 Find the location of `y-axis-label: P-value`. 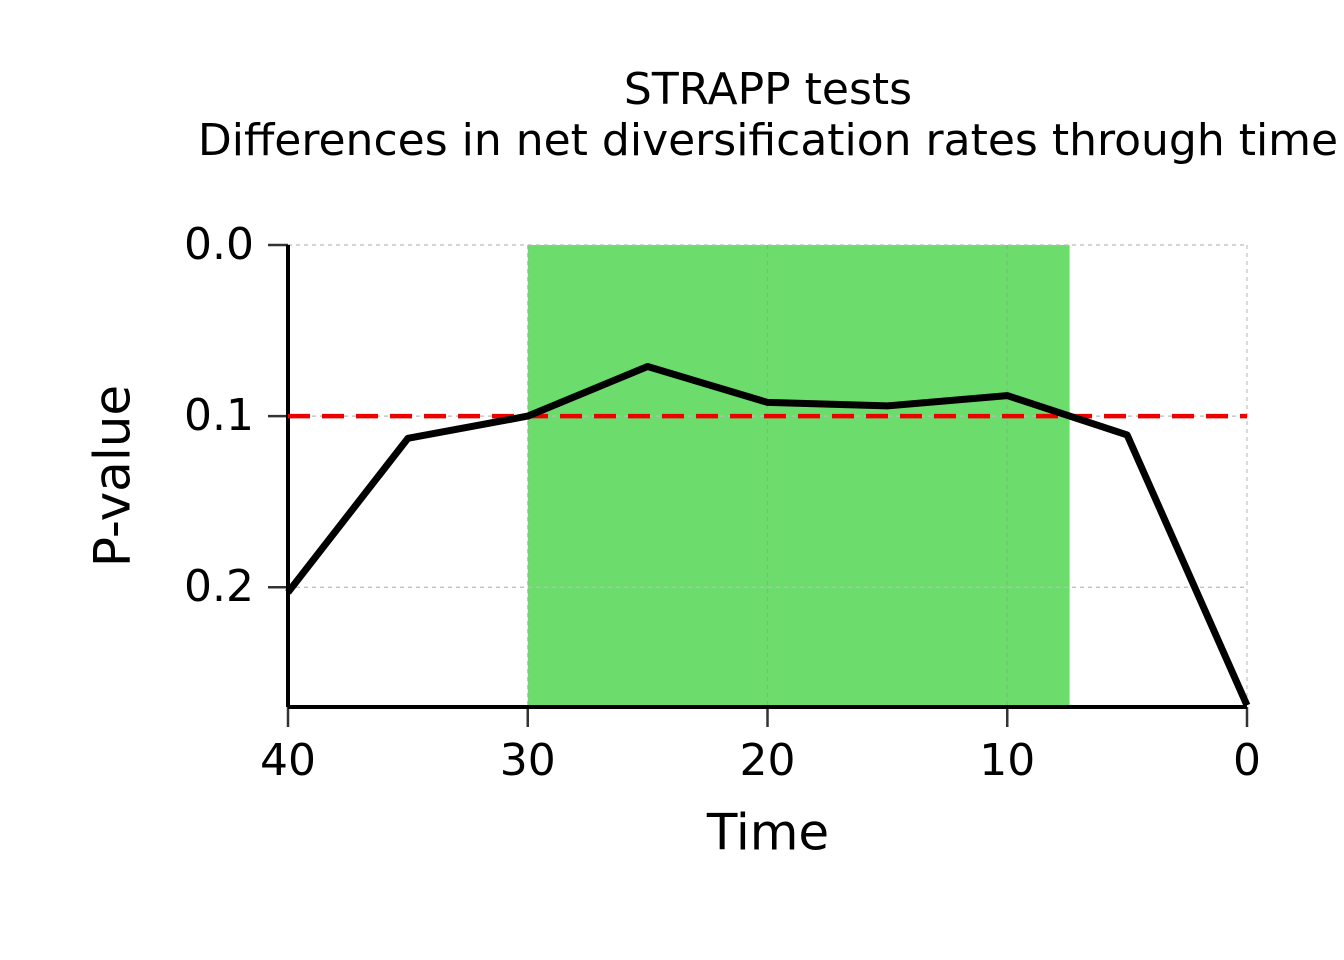

y-axis-label: P-value is located at coordinates (113, 476).